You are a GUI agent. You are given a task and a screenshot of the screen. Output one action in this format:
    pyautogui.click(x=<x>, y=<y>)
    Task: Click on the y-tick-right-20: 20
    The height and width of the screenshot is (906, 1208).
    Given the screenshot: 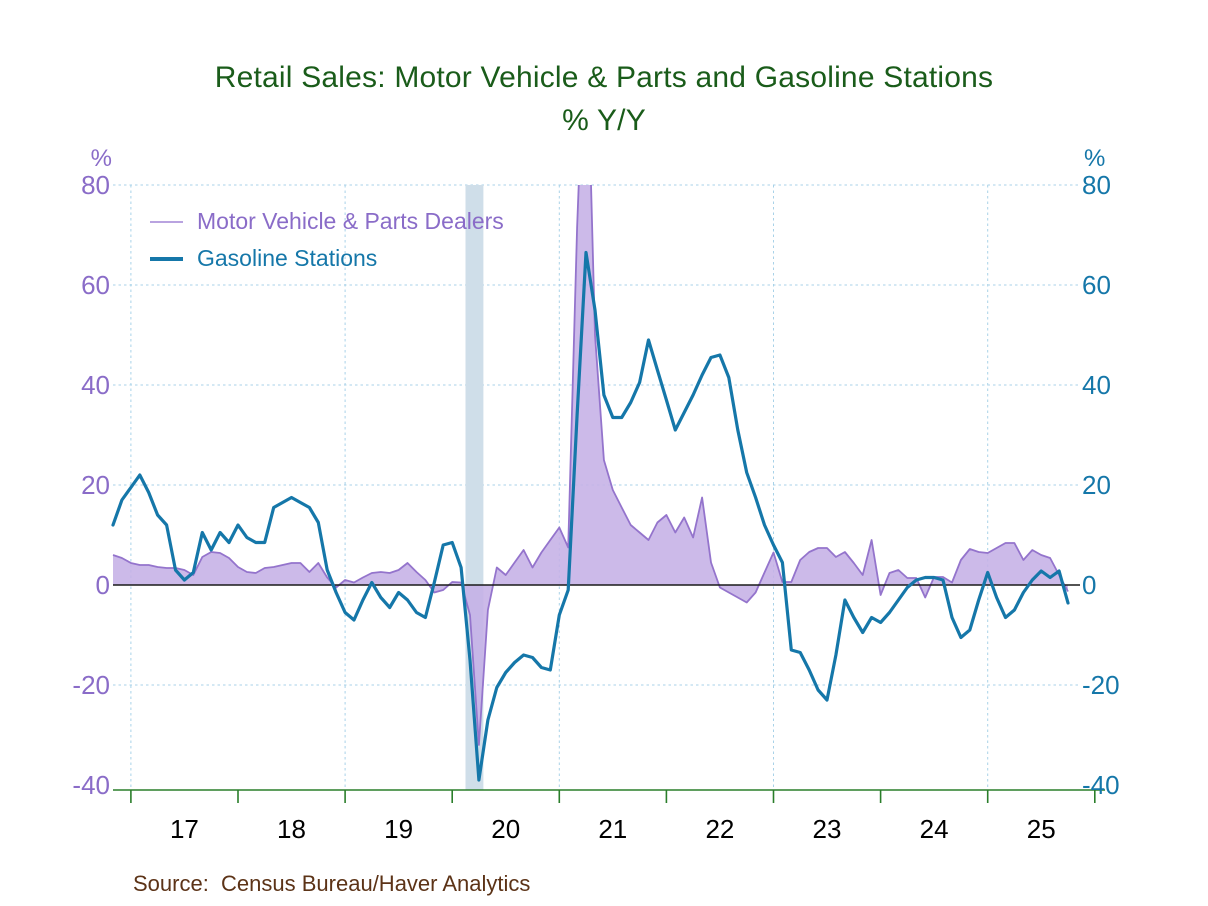 What is the action you would take?
    pyautogui.click(x=1096, y=485)
    